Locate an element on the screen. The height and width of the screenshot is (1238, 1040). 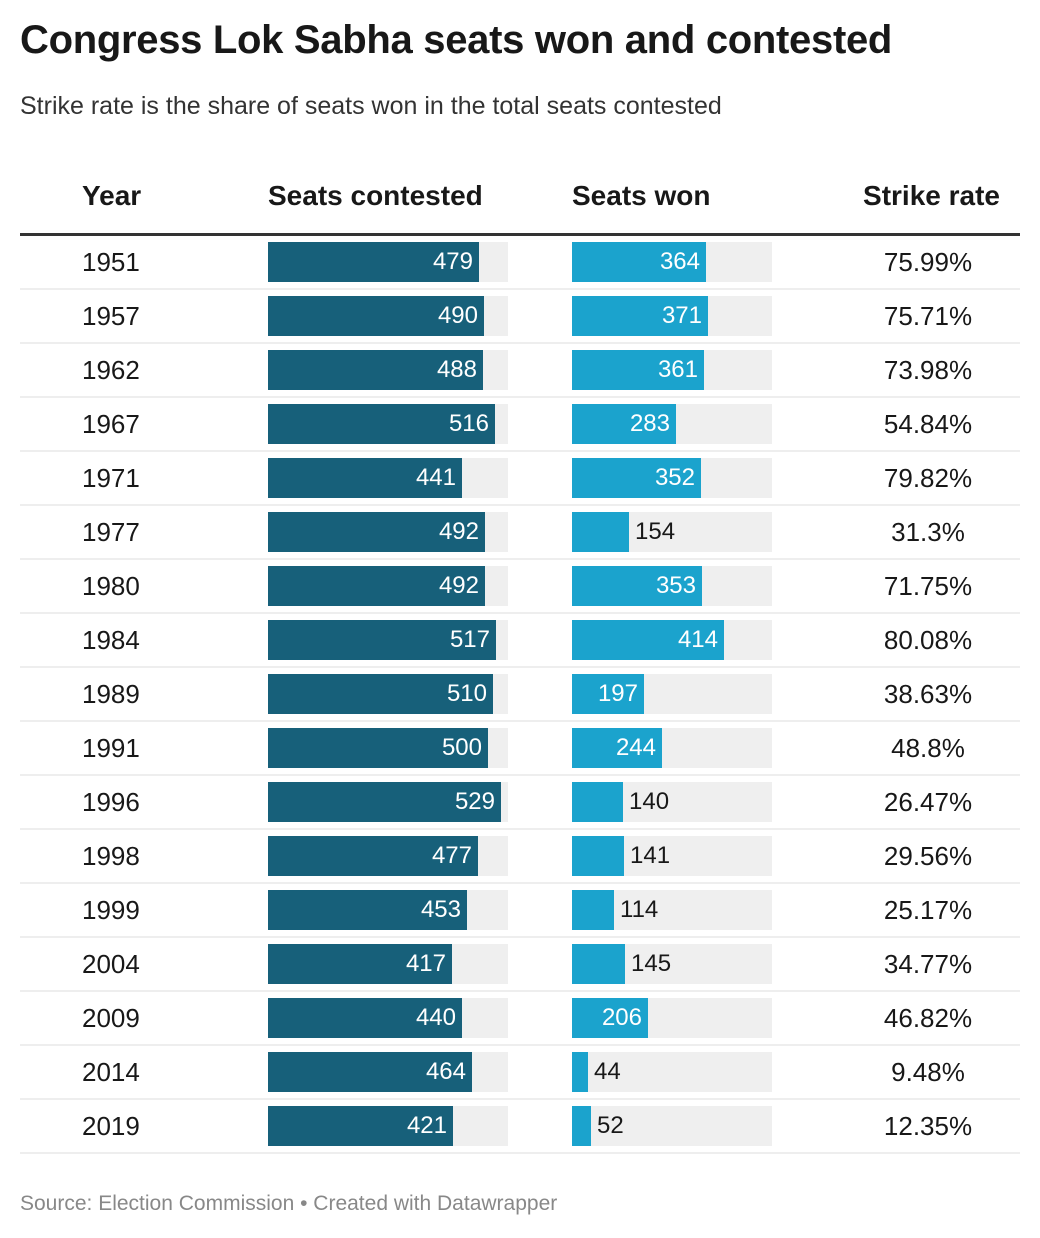
strike-rate-cell: 54.84% is located at coordinates (928, 424).